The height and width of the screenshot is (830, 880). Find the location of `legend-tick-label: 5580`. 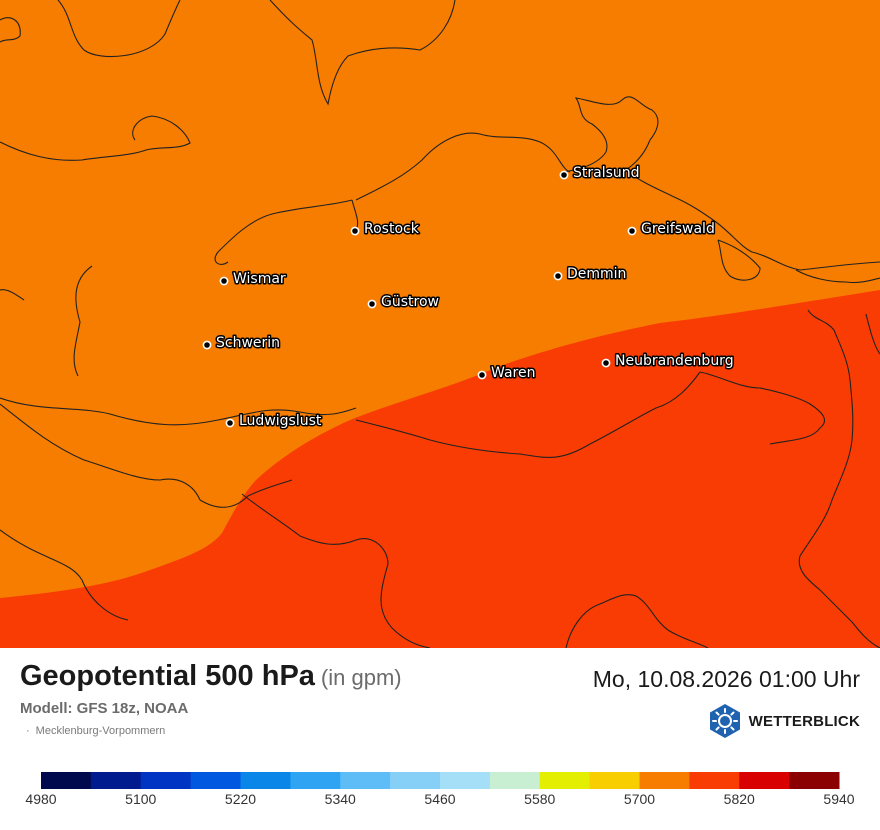

legend-tick-label: 5580 is located at coordinates (539, 799).